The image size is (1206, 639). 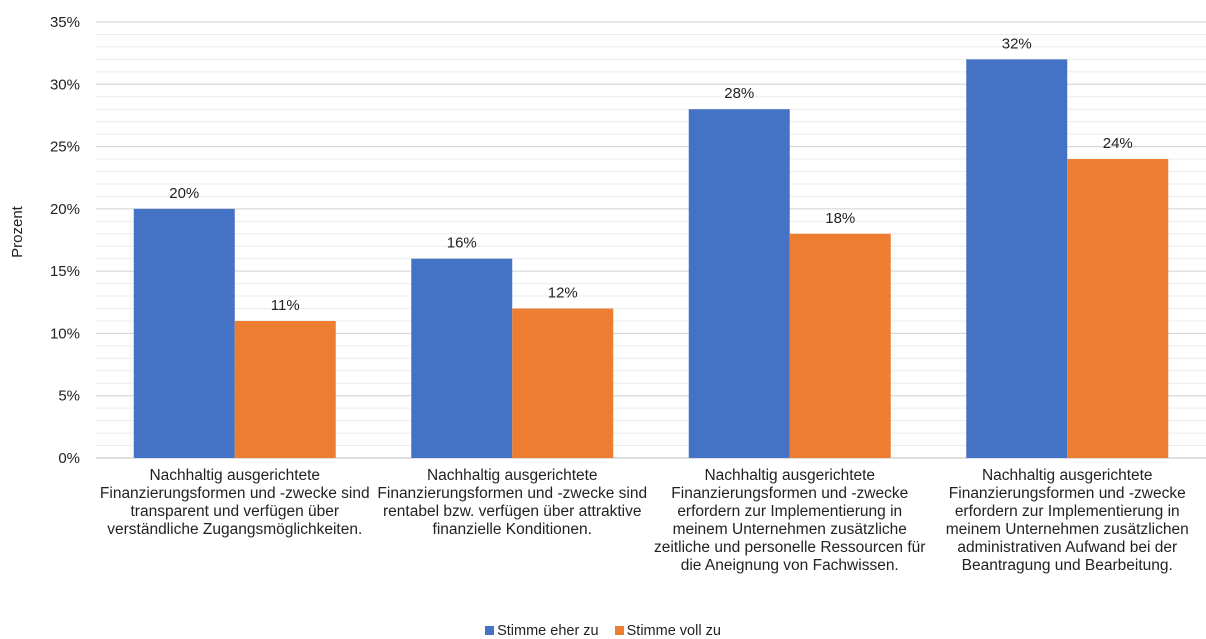 What do you see at coordinates (563, 293) in the screenshot?
I see `bar-value-label: 12%` at bounding box center [563, 293].